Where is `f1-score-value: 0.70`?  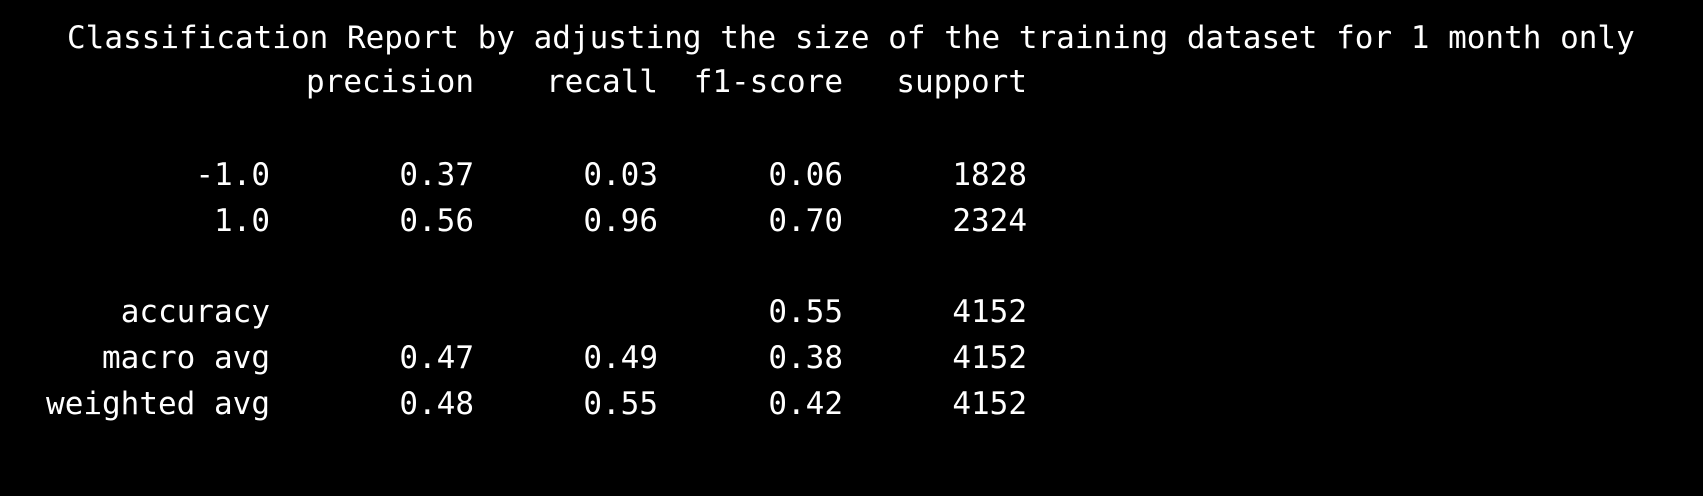 f1-score-value: 0.70 is located at coordinates (805, 221).